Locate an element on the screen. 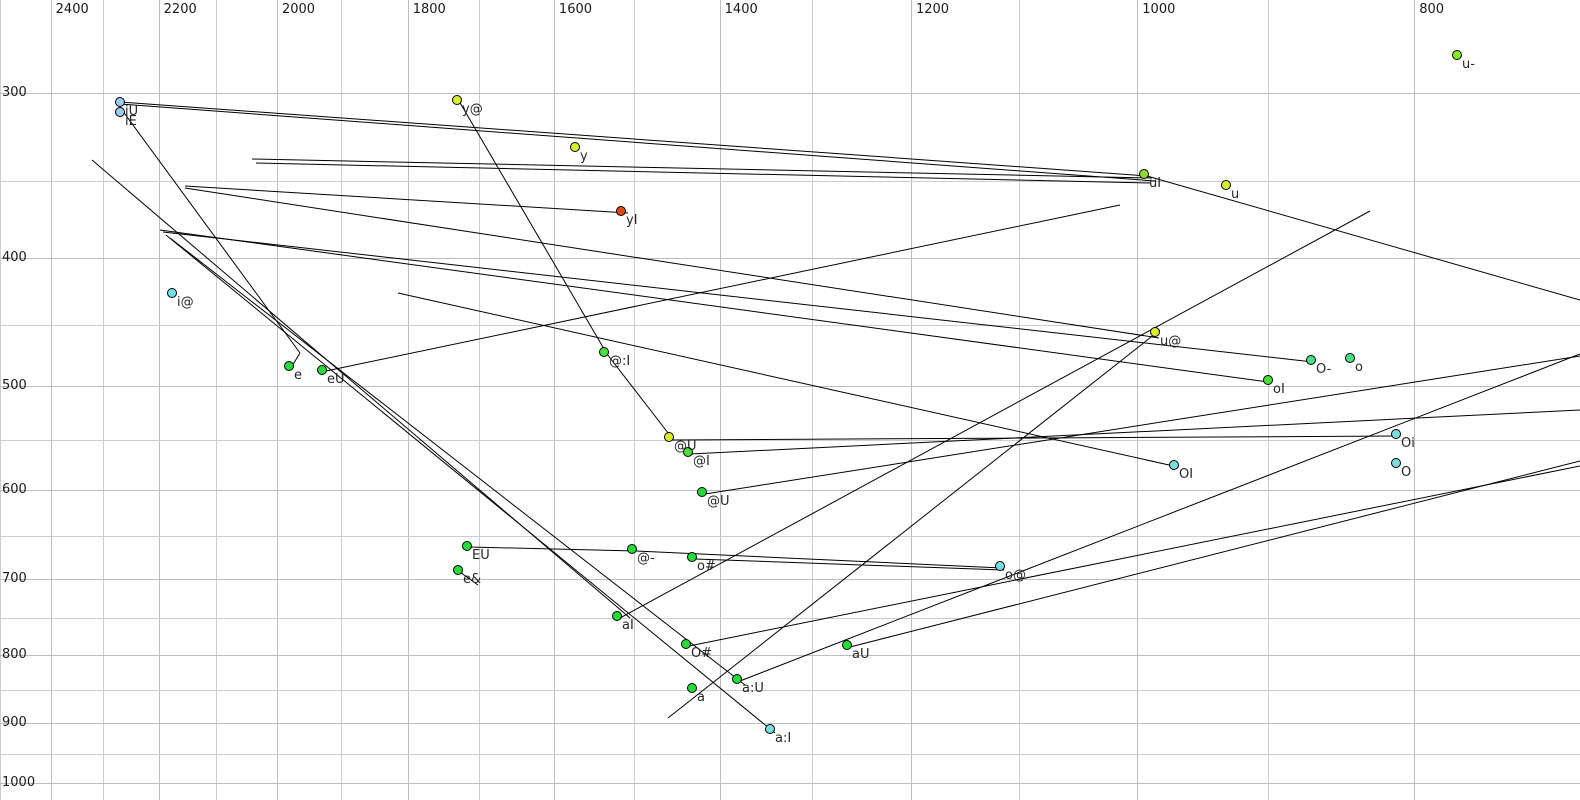 The height and width of the screenshot is (800, 1580). vowel-point-uI is located at coordinates (1144, 174).